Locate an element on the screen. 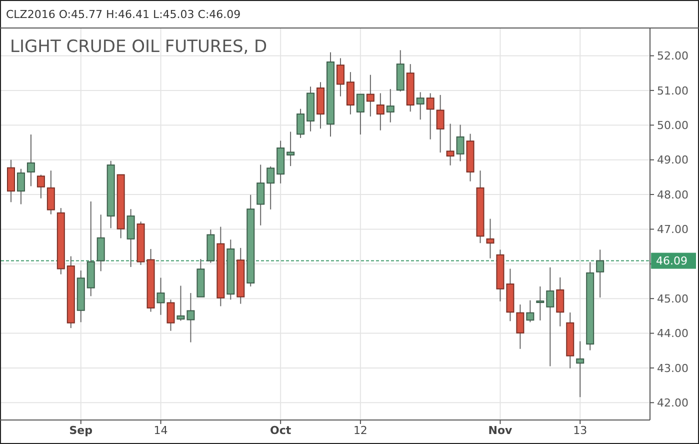 The image size is (699, 444). x-tick-label: 14 is located at coordinates (161, 430).